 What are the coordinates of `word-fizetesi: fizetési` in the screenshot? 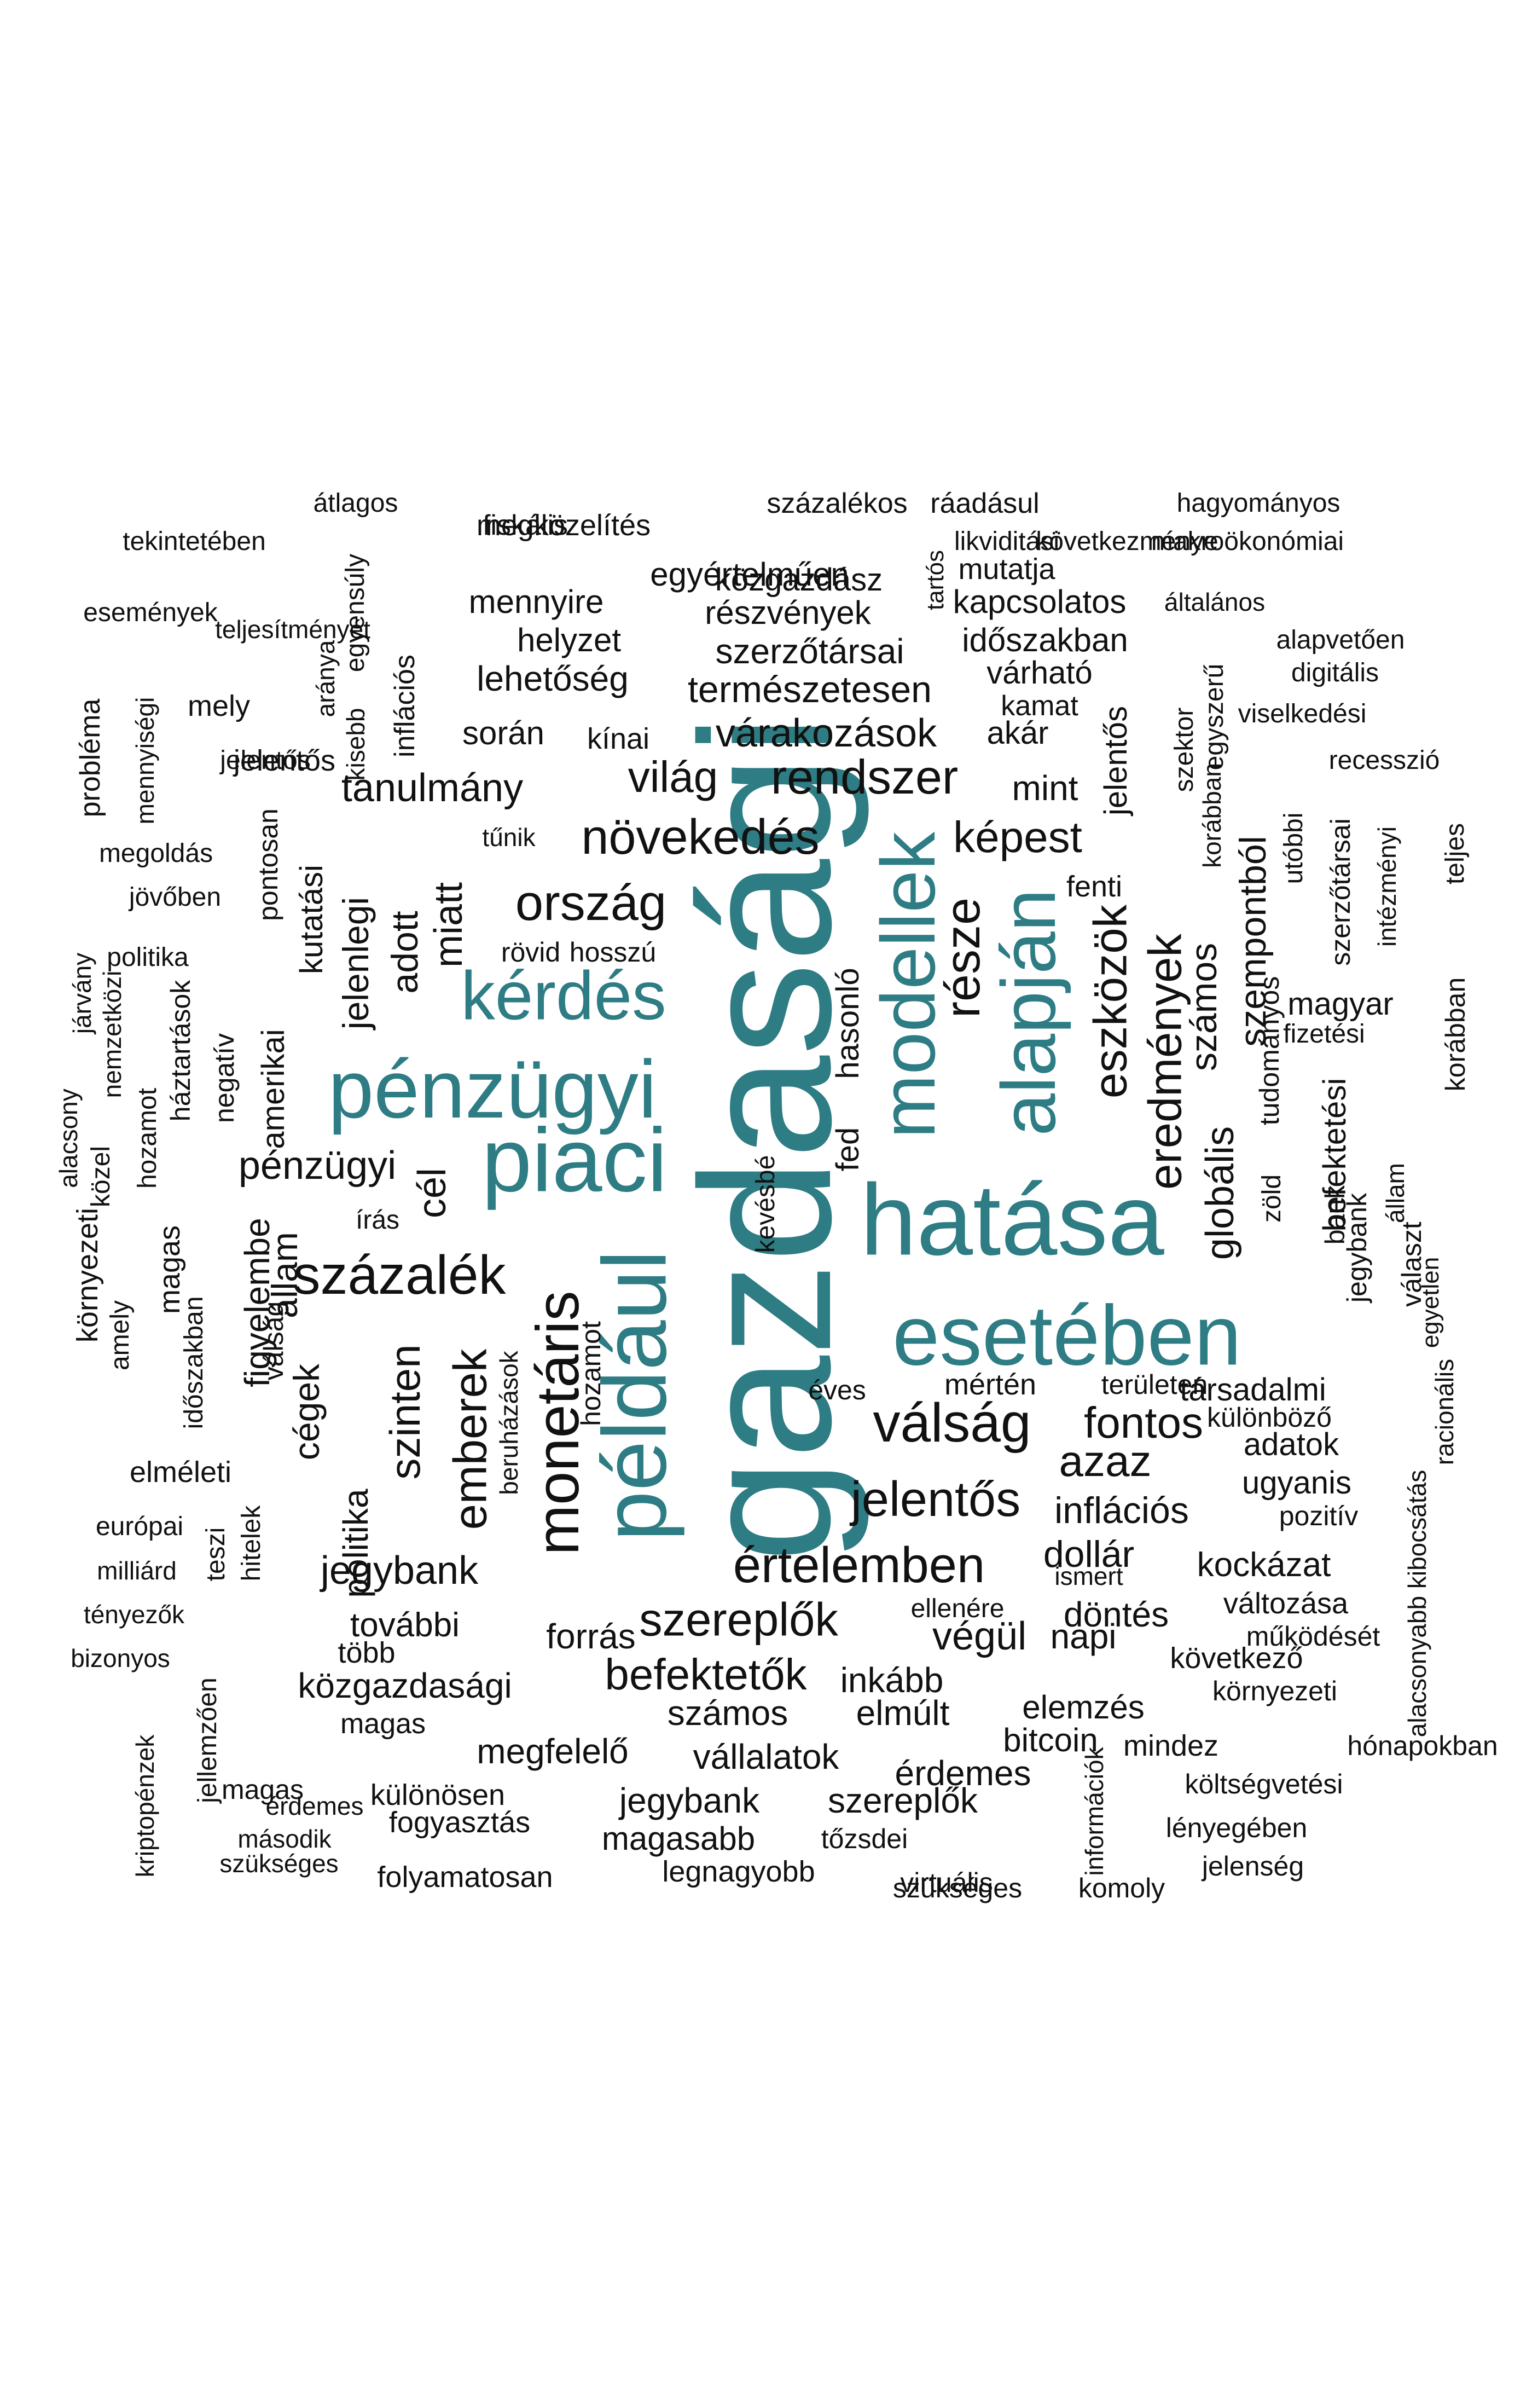 It's located at (1324, 1034).